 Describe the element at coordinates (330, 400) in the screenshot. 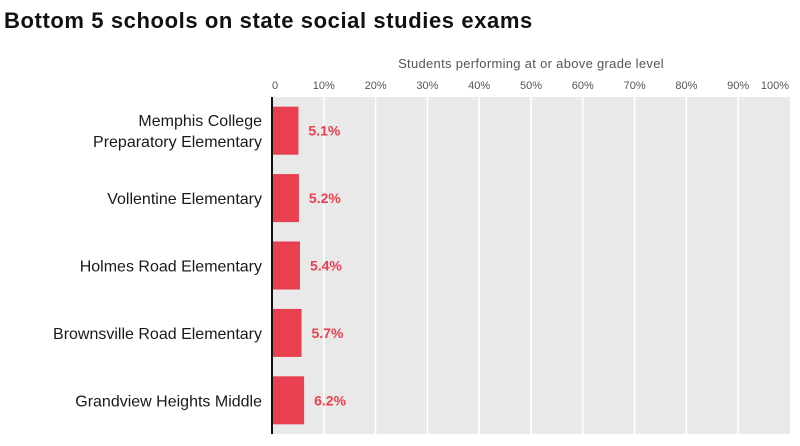

I see `data-label: 6.2%` at that location.